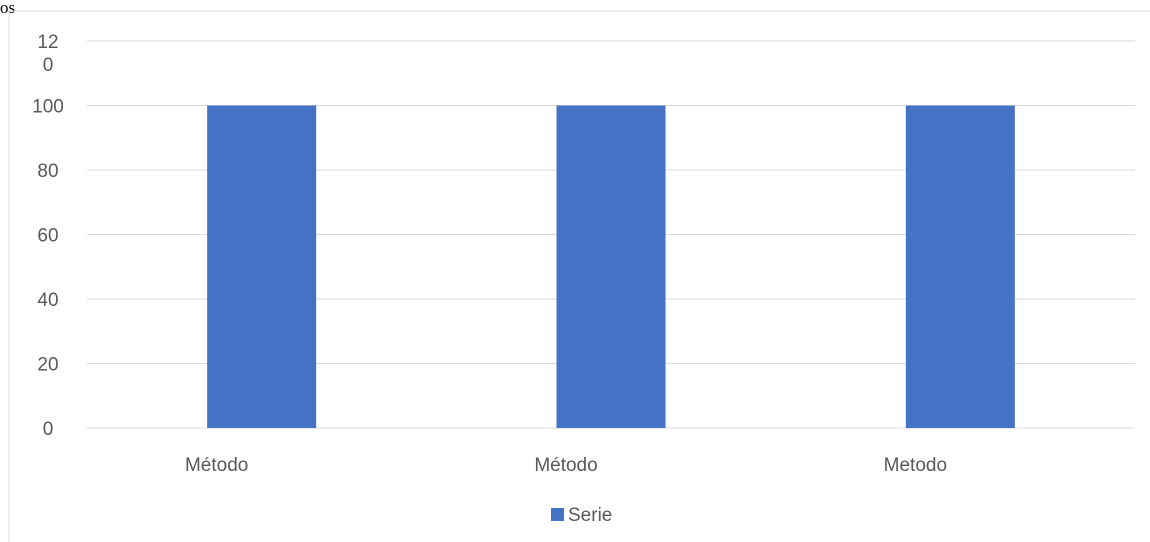 The height and width of the screenshot is (542, 1150). What do you see at coordinates (48, 107) in the screenshot?
I see `y-tick-label: 100` at bounding box center [48, 107].